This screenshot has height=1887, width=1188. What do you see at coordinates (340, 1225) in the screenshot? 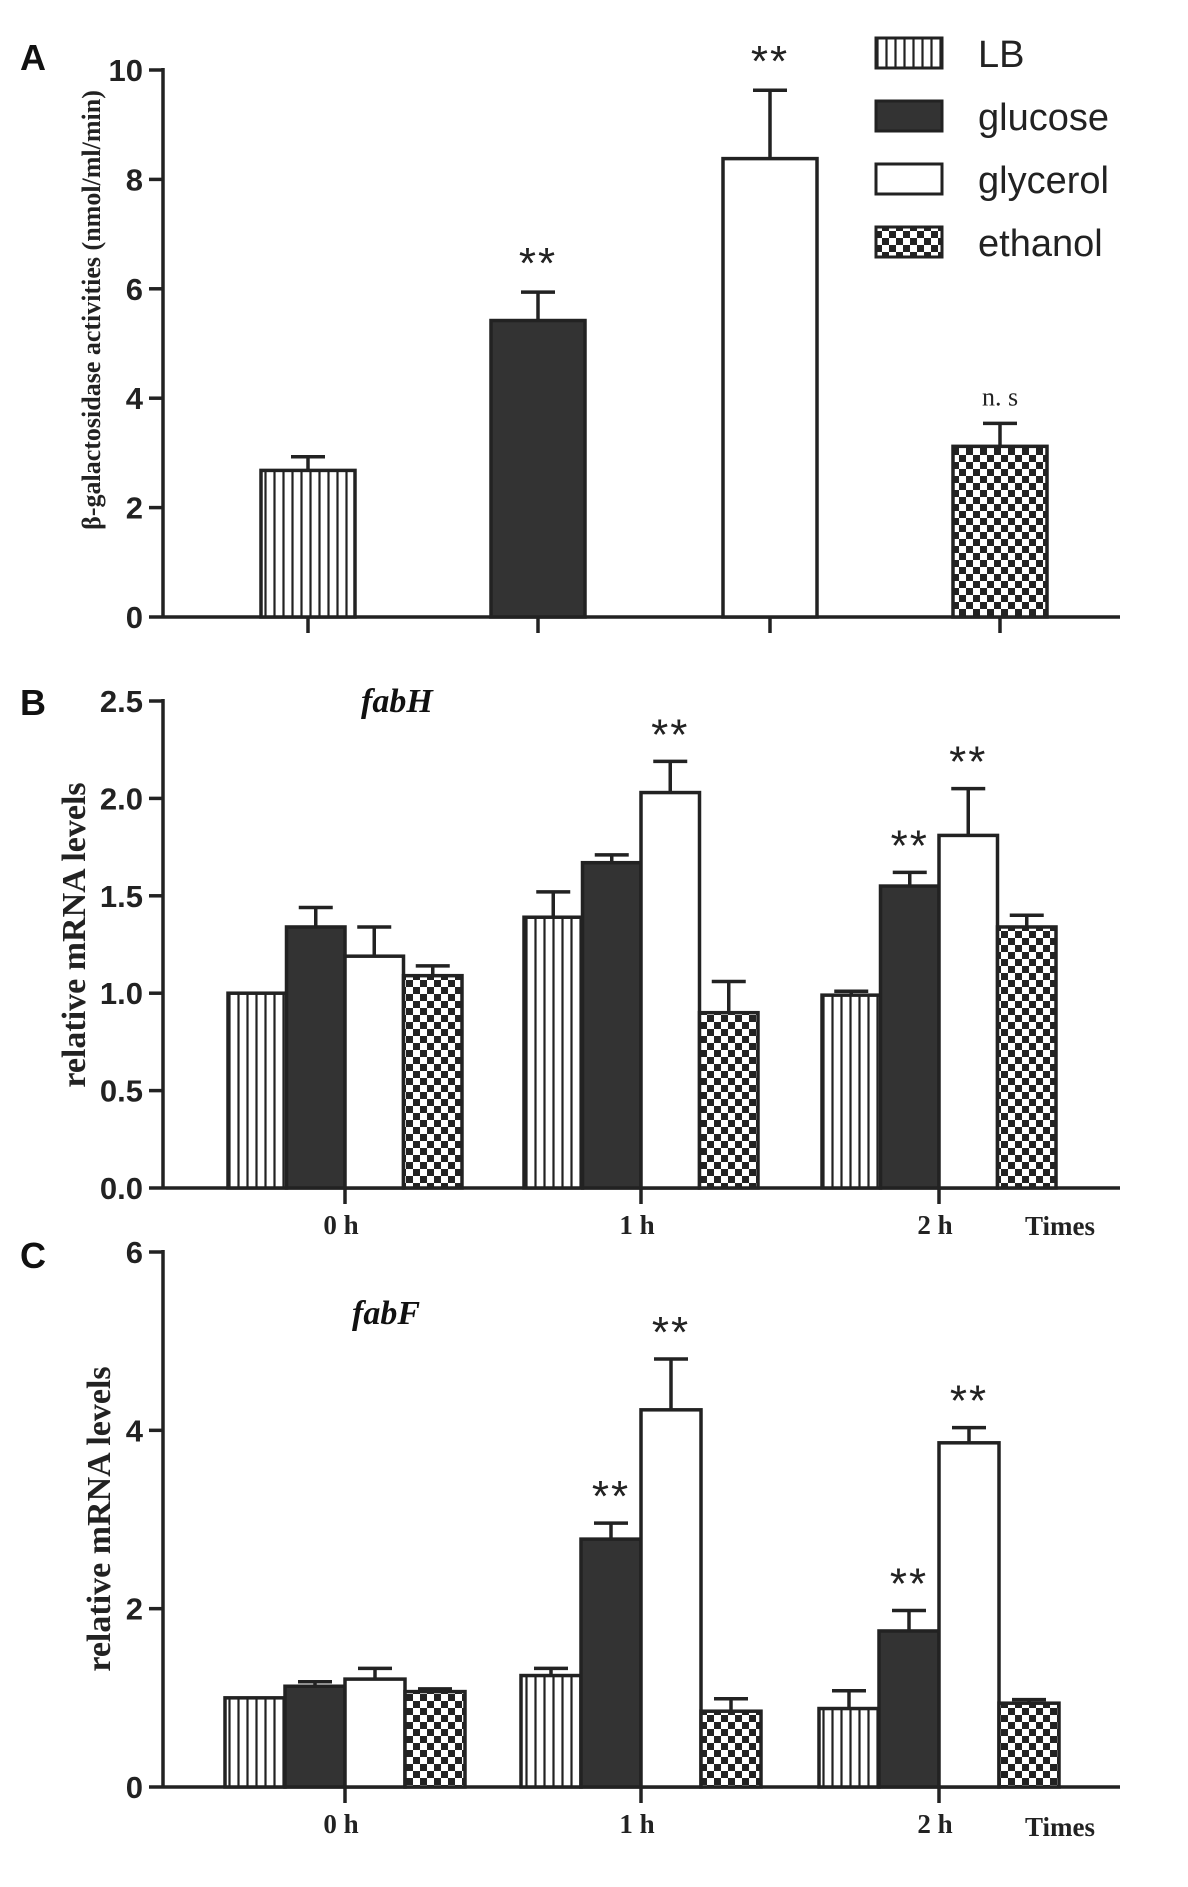
I see `panel-b-x-tick-label: 0 h` at bounding box center [340, 1225].